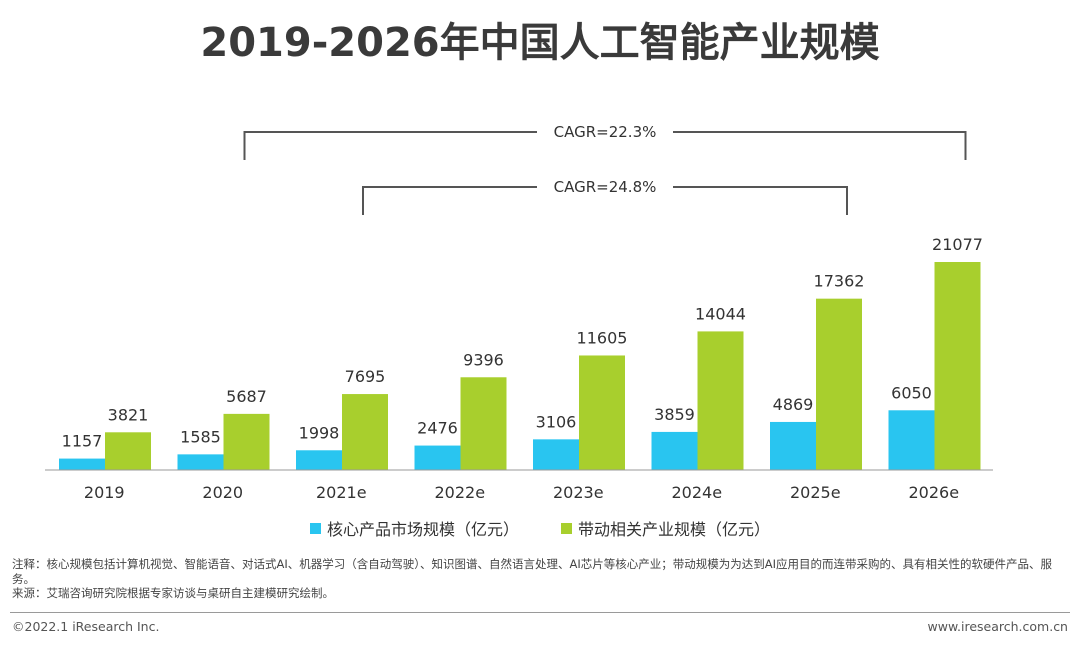  Describe the element at coordinates (839, 281) in the screenshot. I see `data-label-related-2025e: 17362` at that location.